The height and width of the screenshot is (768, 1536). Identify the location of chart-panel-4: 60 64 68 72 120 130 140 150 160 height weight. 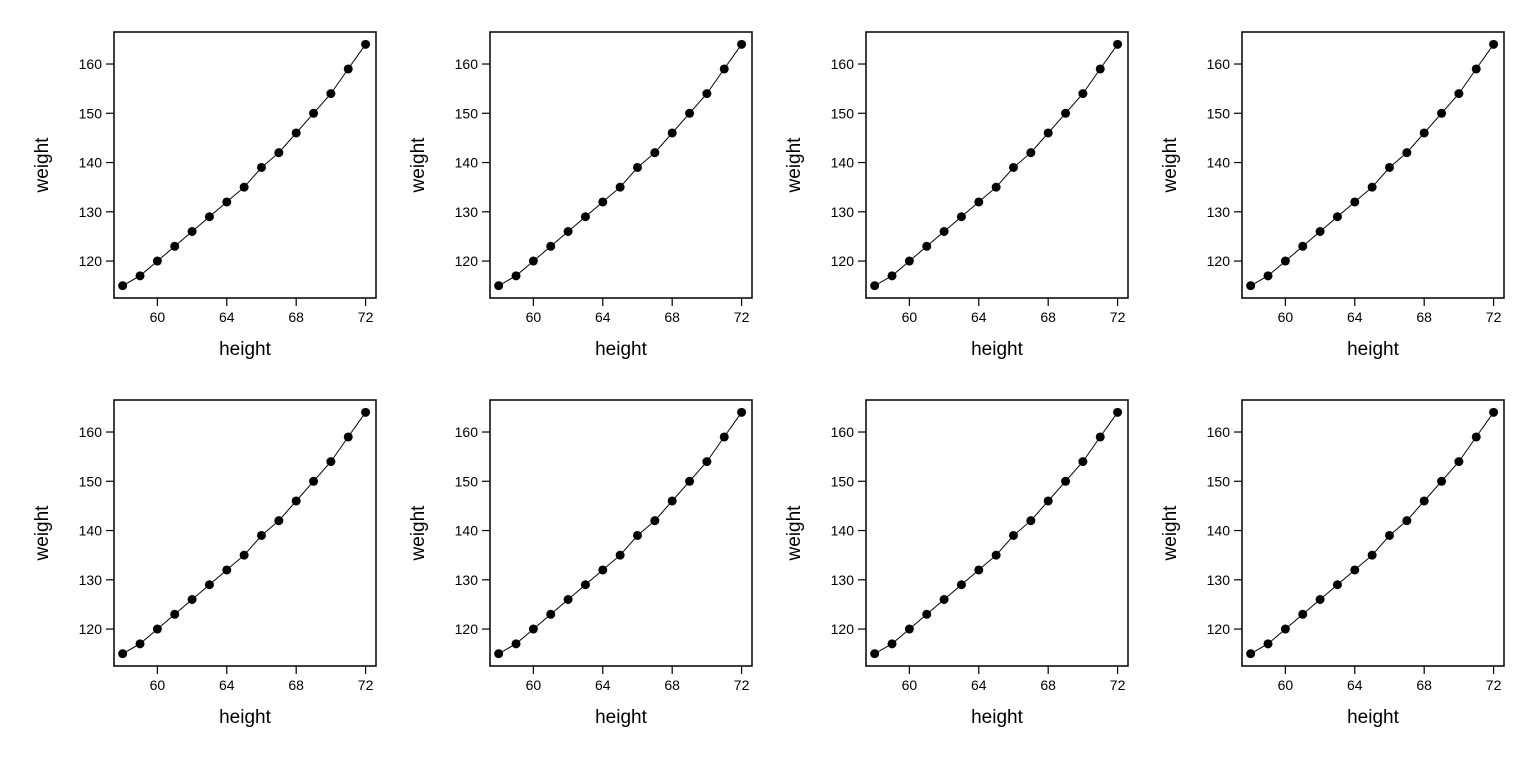
(1332, 195).